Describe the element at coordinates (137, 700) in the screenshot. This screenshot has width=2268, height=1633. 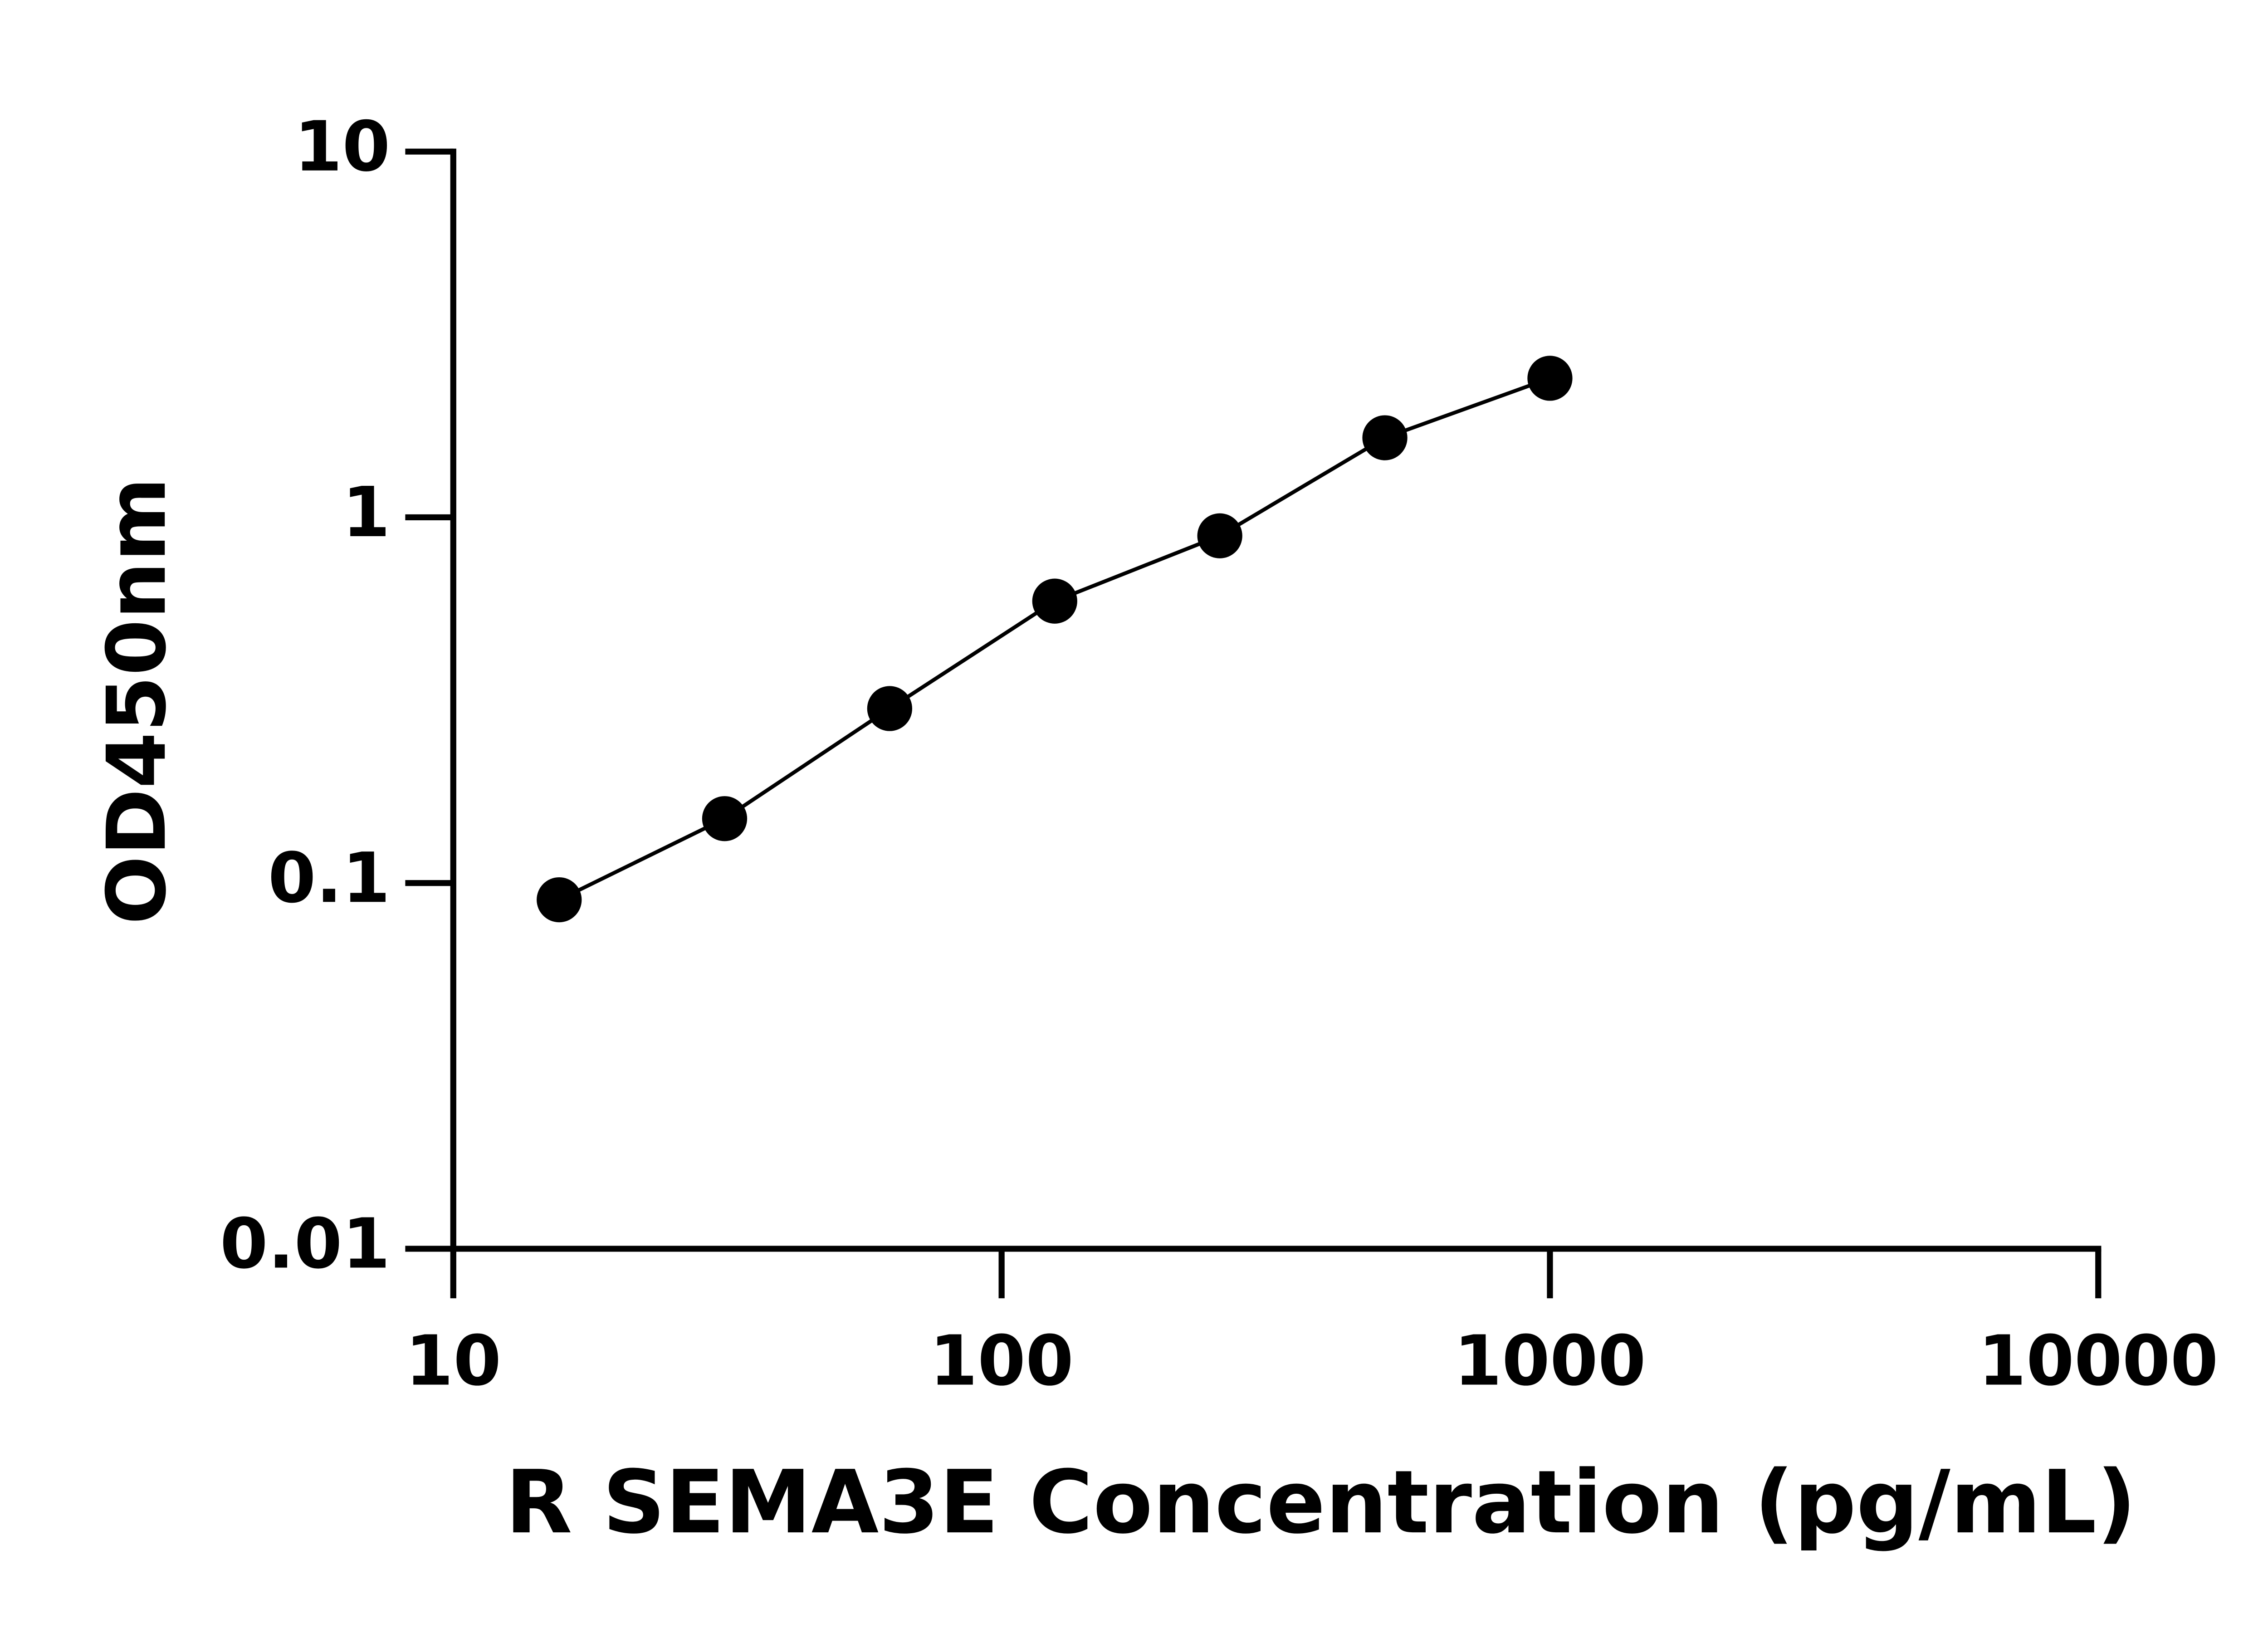
I see `y-axis-label: OD450nm` at that location.